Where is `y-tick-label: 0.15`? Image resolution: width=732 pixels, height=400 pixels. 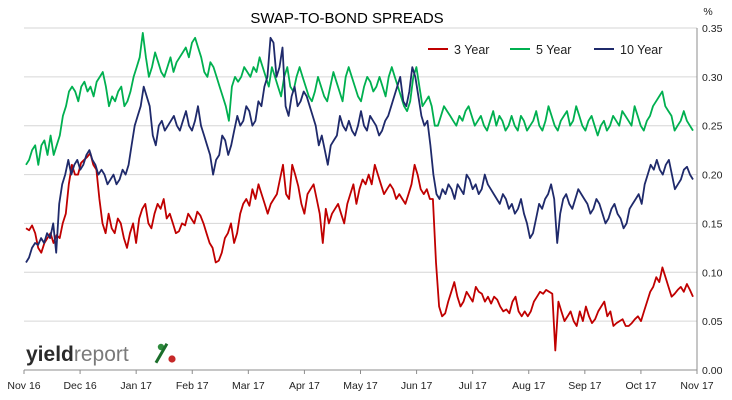 y-tick-label: 0.15 is located at coordinates (712, 224).